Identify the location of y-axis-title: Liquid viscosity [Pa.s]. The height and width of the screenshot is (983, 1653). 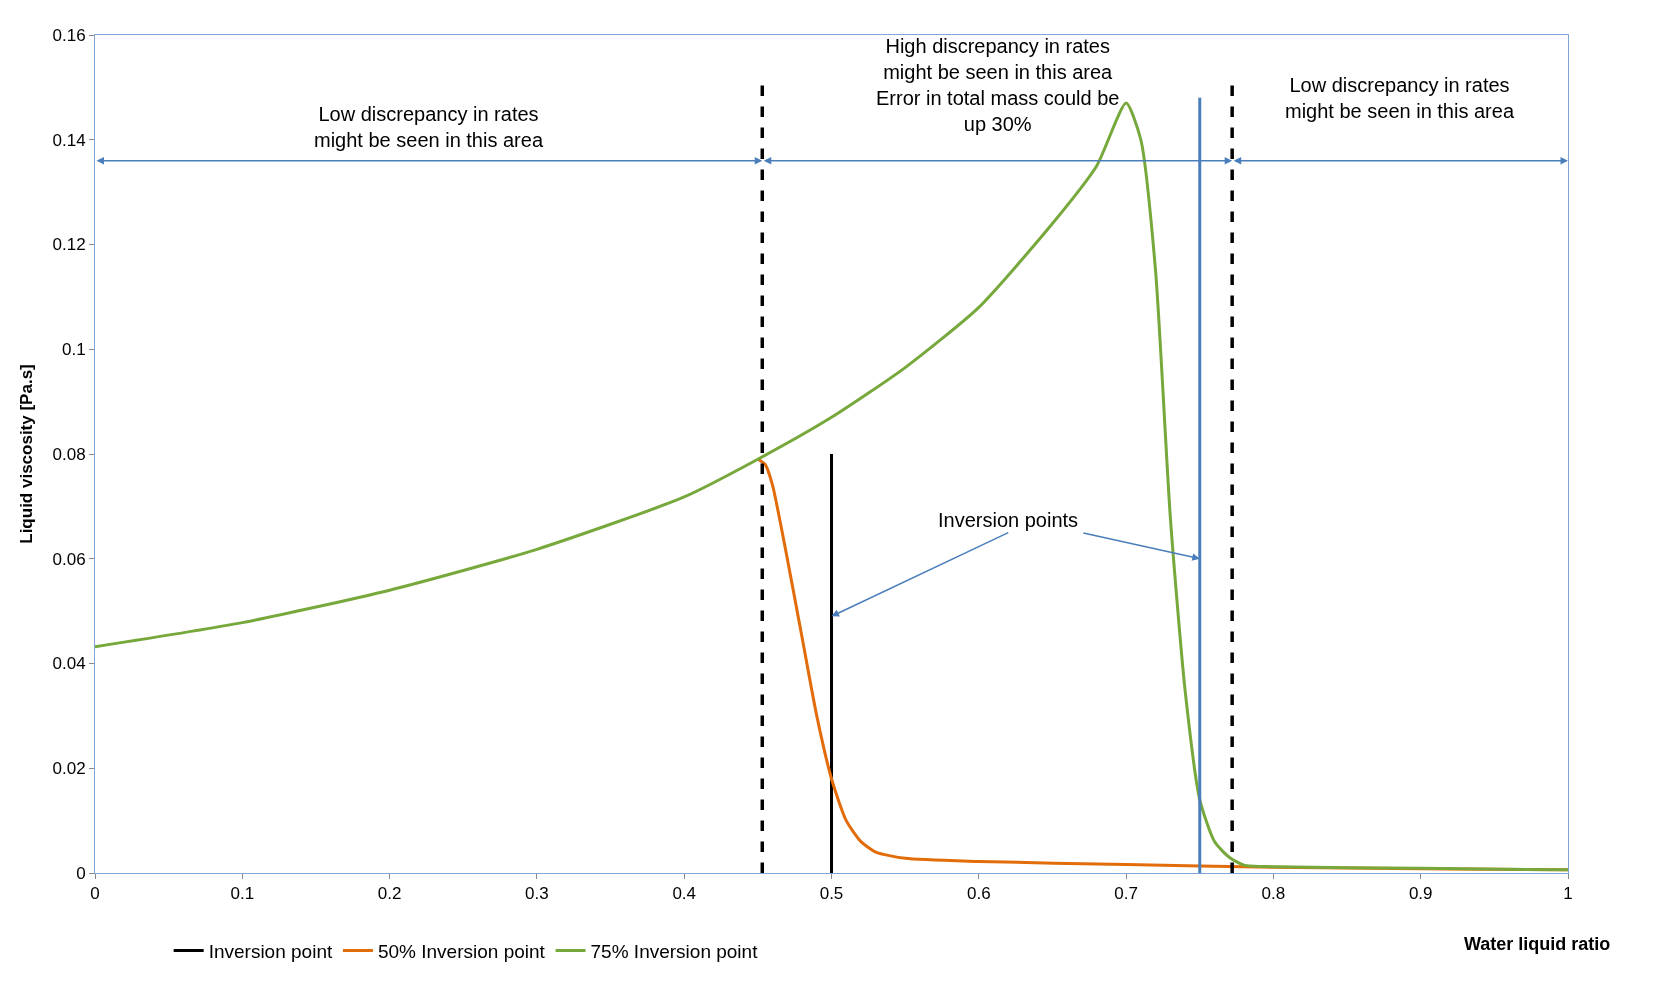
(27, 454).